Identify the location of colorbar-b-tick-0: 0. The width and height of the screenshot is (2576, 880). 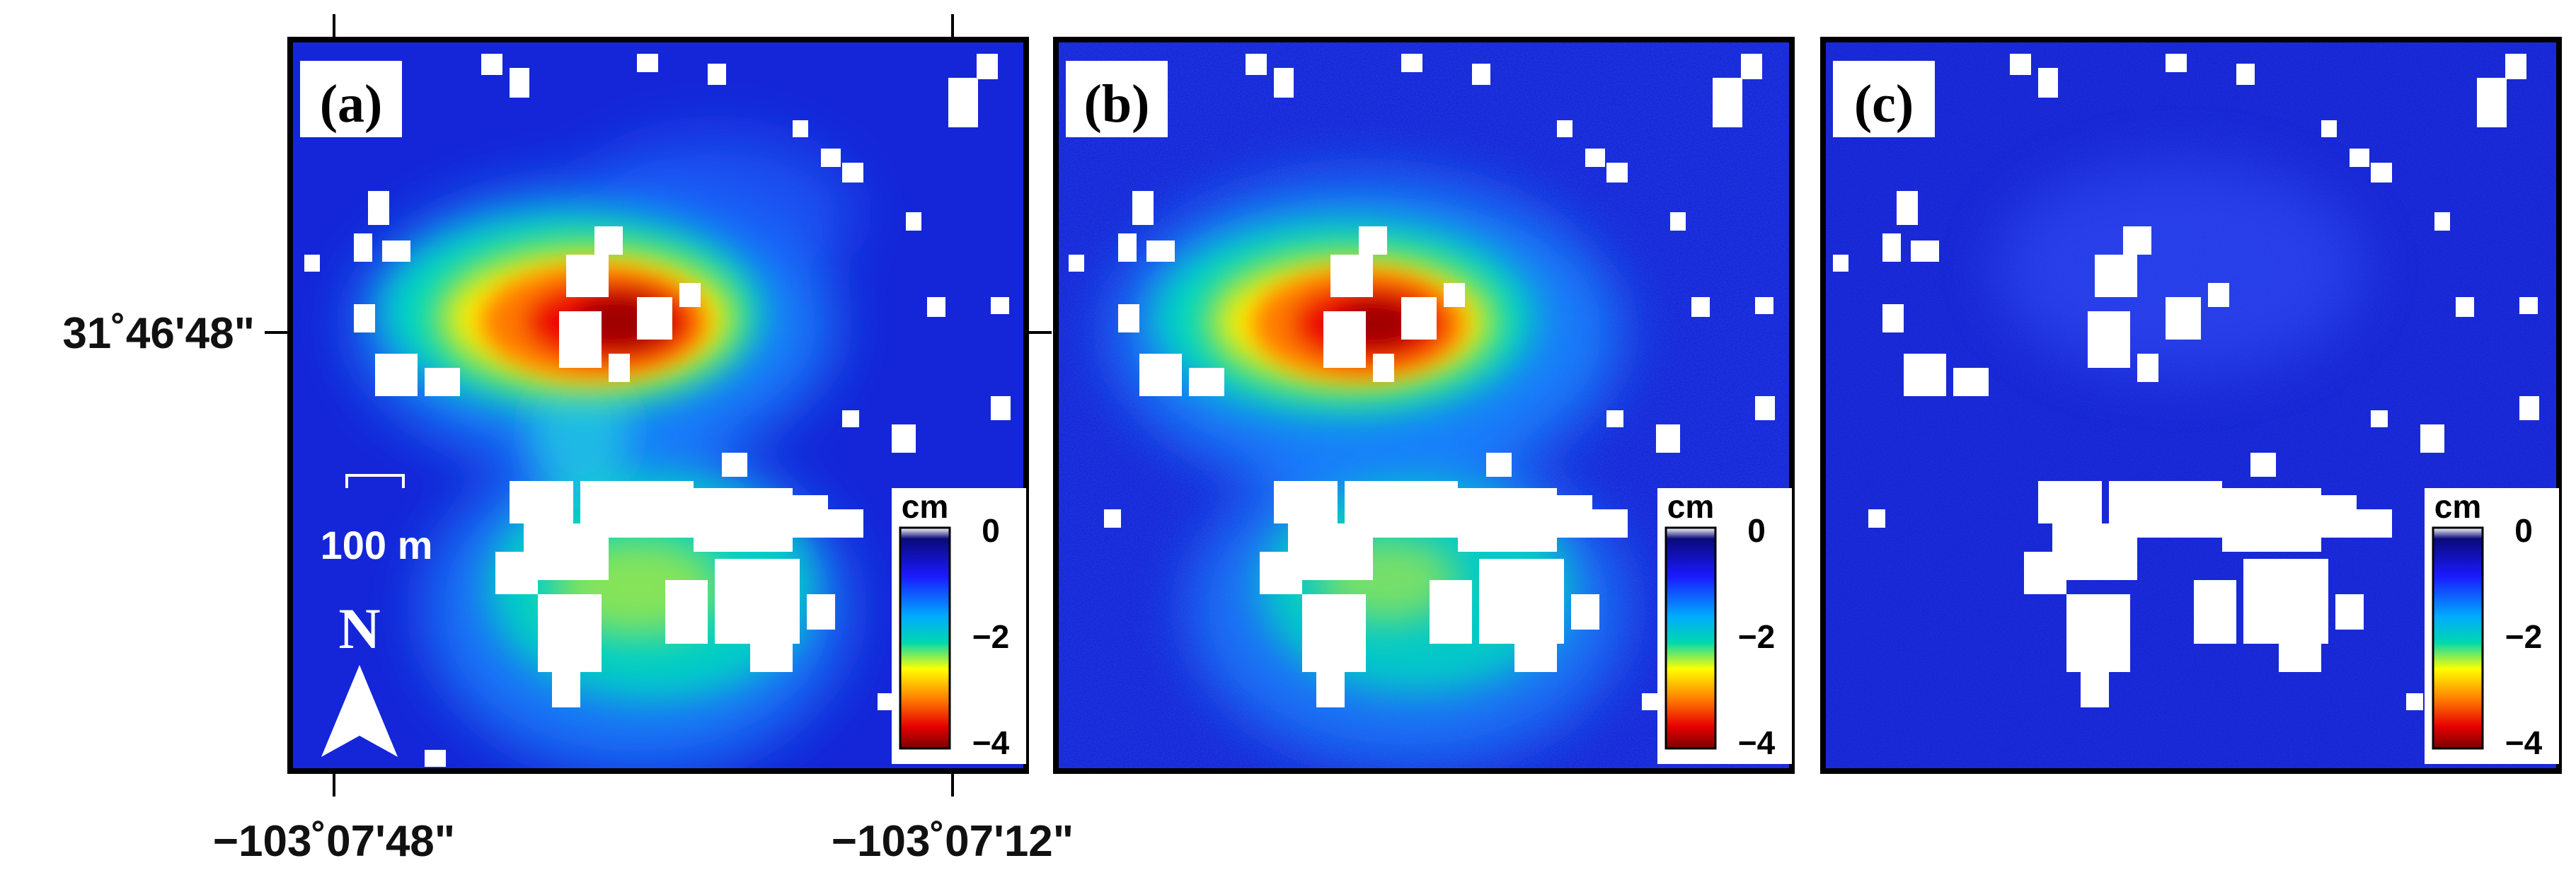
(1757, 530).